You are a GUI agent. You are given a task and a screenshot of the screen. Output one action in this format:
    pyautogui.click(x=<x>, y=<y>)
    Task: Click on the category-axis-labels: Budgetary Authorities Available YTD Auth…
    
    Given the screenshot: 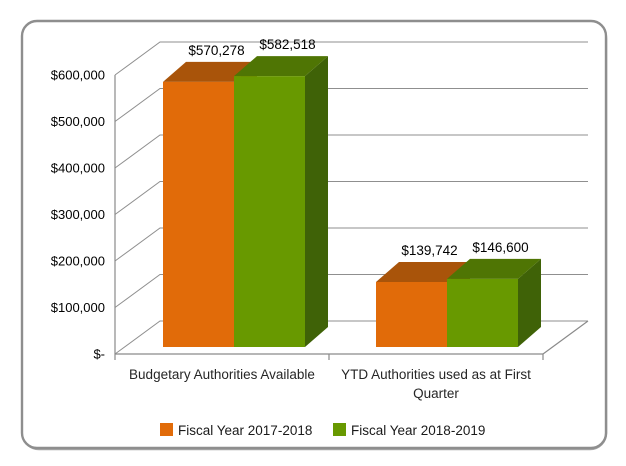 What is the action you would take?
    pyautogui.click(x=330, y=384)
    